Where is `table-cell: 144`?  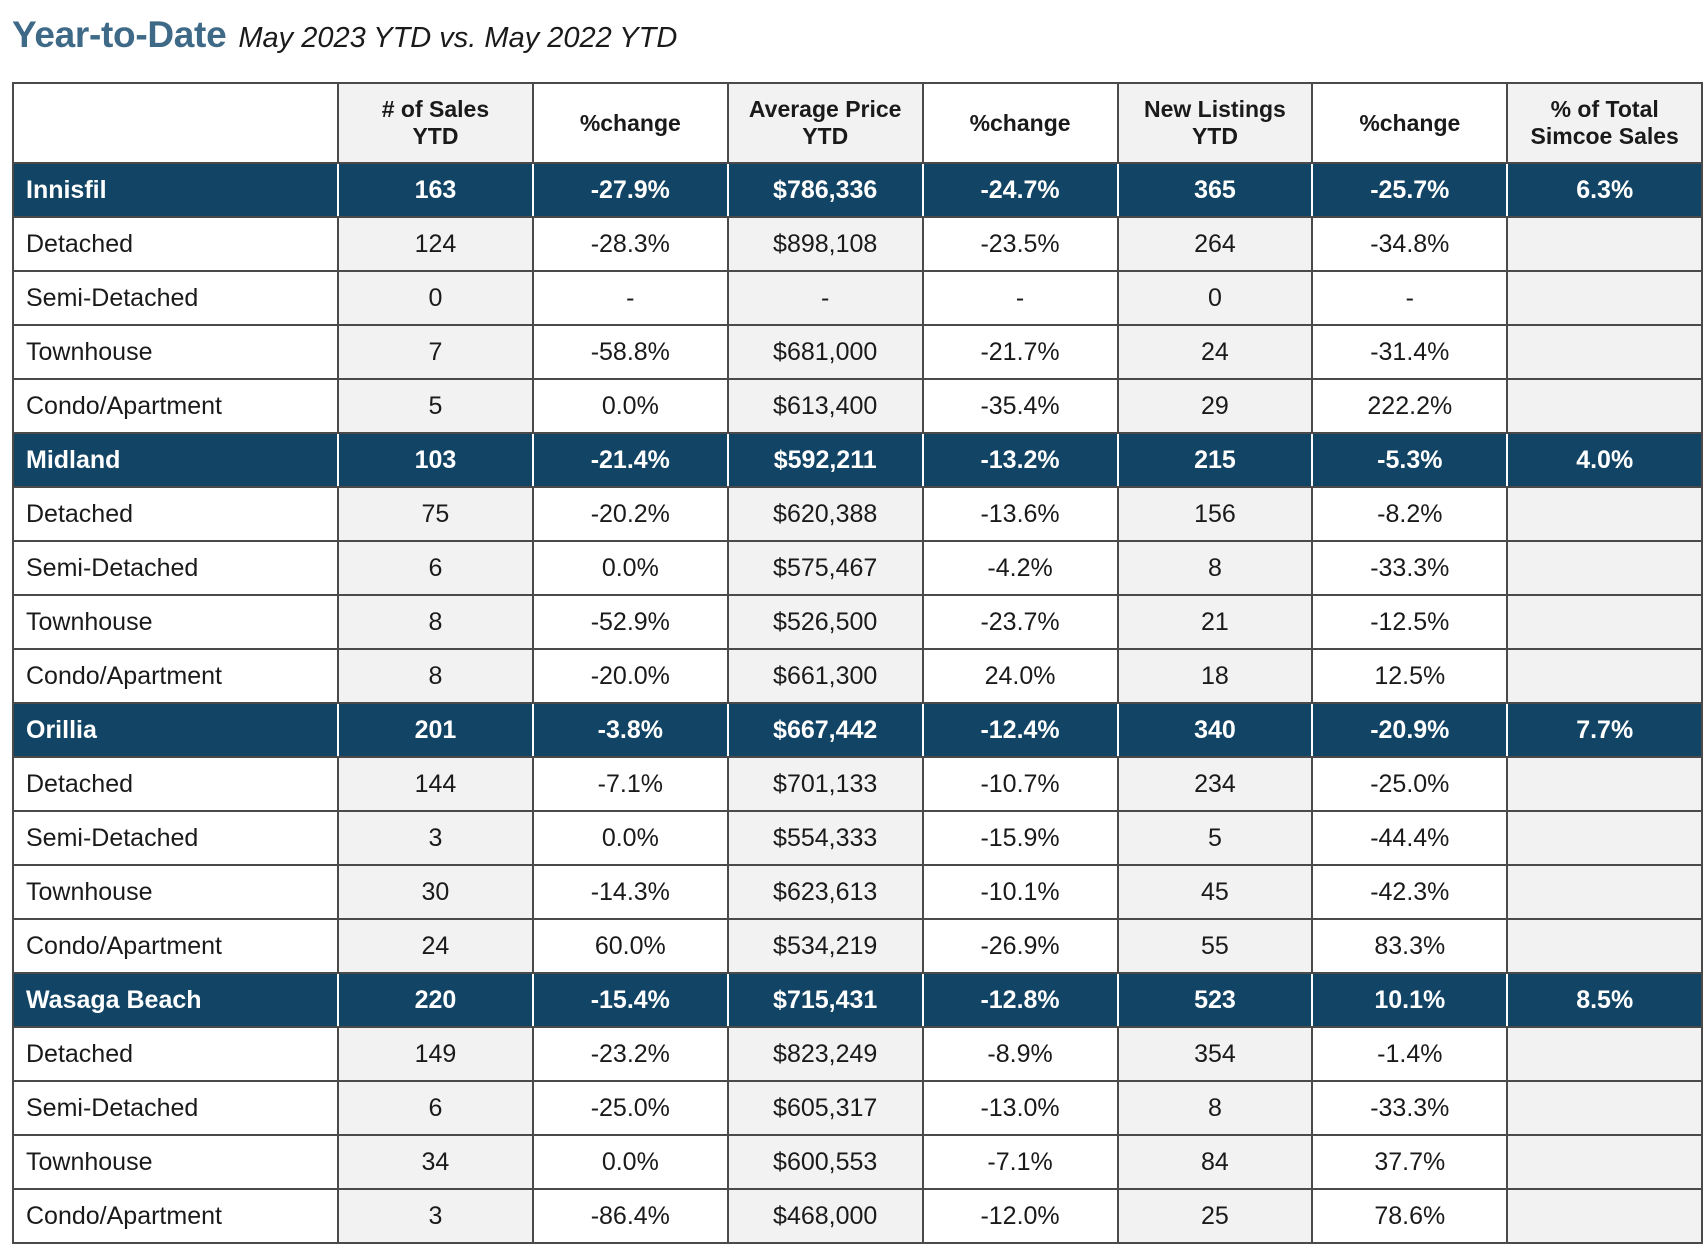
table-cell: 144 is located at coordinates (435, 784).